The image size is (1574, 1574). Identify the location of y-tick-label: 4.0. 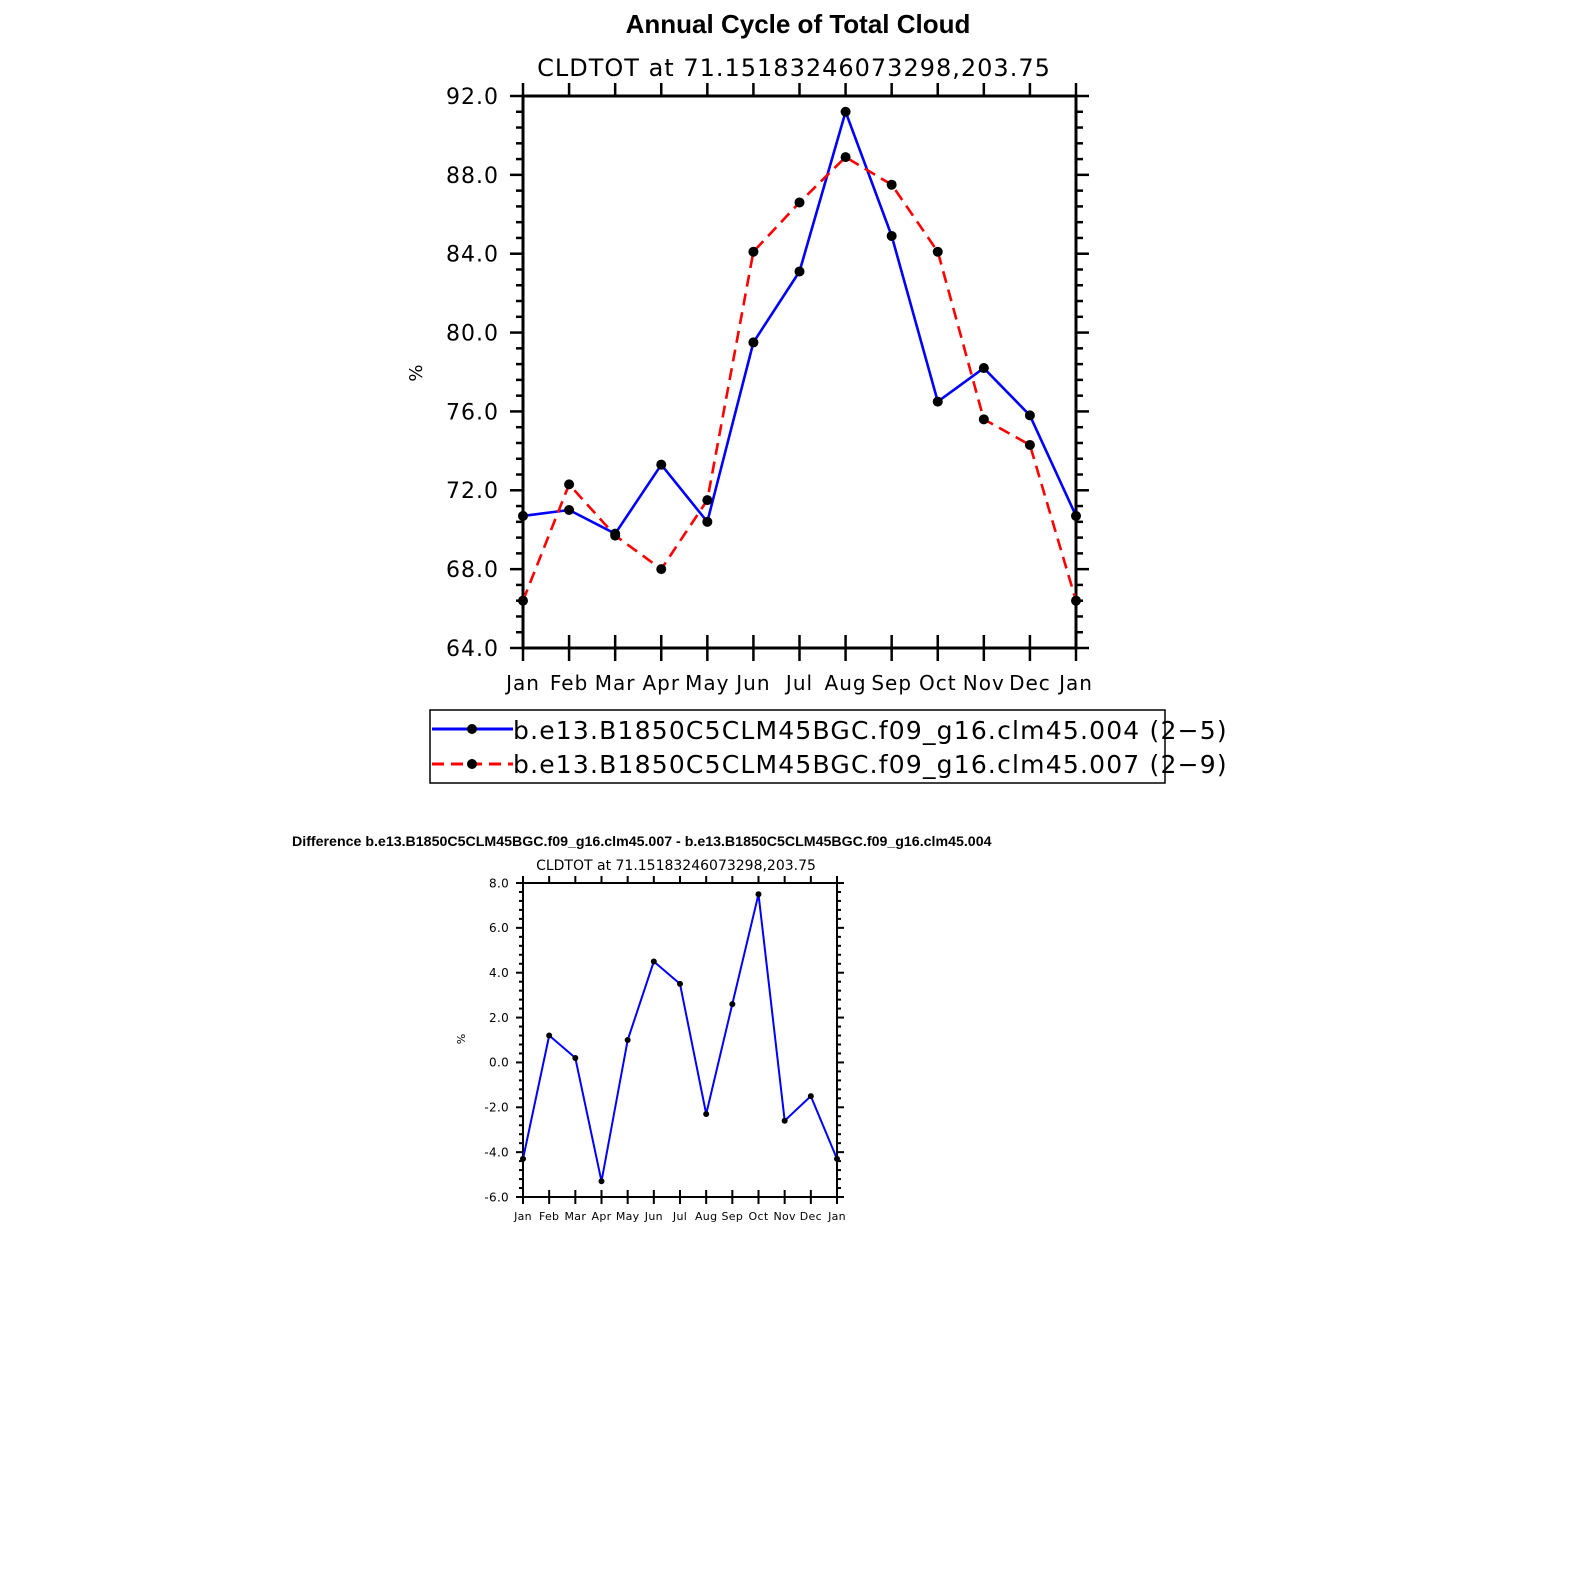
(499, 973).